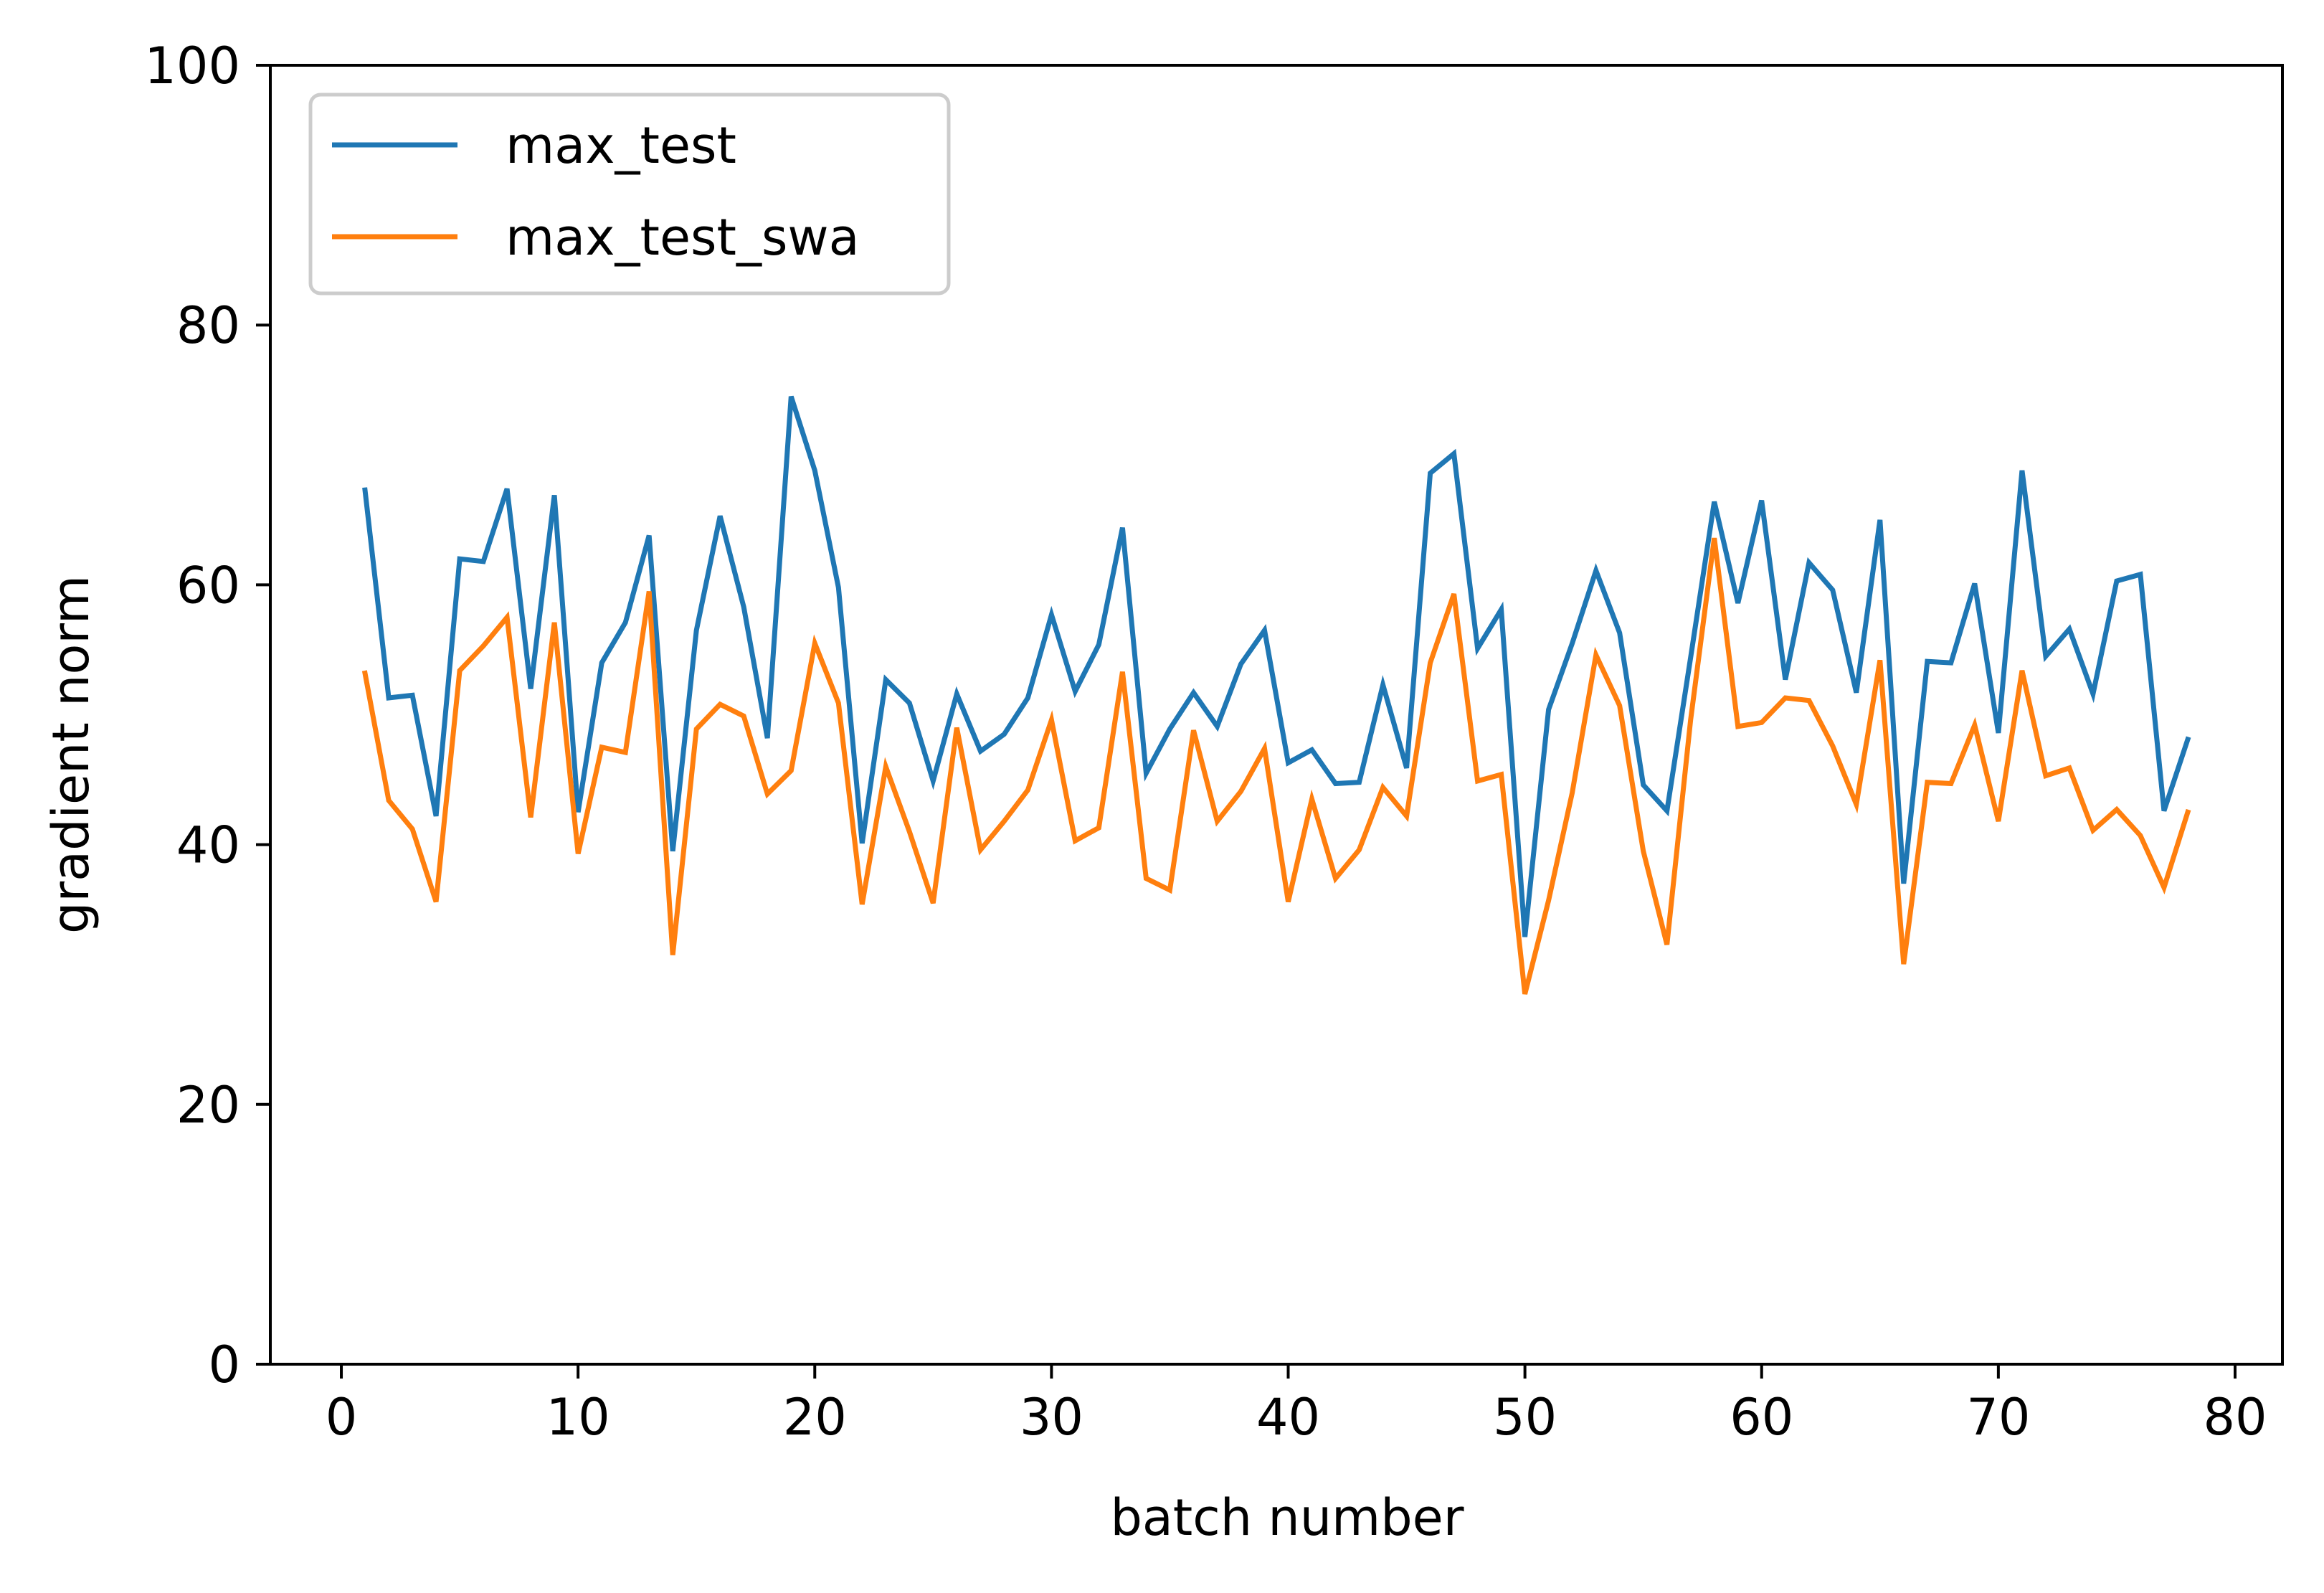  Describe the element at coordinates (1051, 1417) in the screenshot. I see `x-tick-label-30: 30` at that location.